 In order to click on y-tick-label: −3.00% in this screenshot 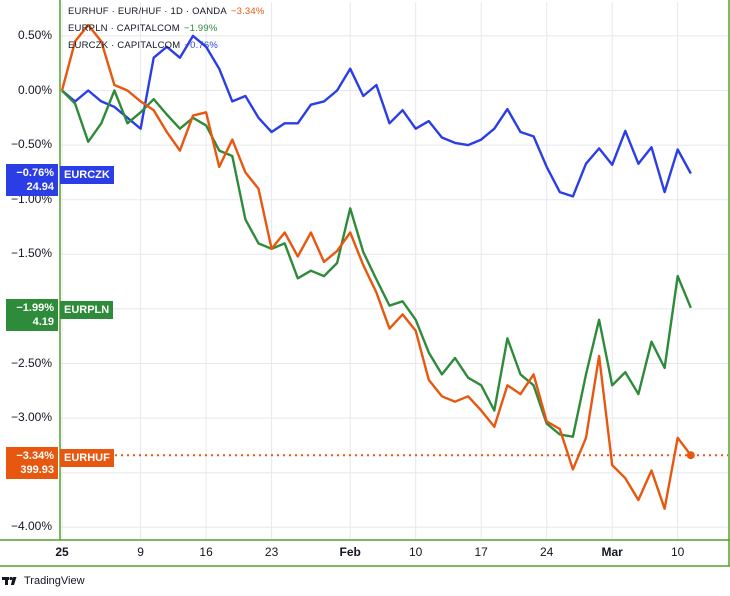, I will do `click(31, 417)`.